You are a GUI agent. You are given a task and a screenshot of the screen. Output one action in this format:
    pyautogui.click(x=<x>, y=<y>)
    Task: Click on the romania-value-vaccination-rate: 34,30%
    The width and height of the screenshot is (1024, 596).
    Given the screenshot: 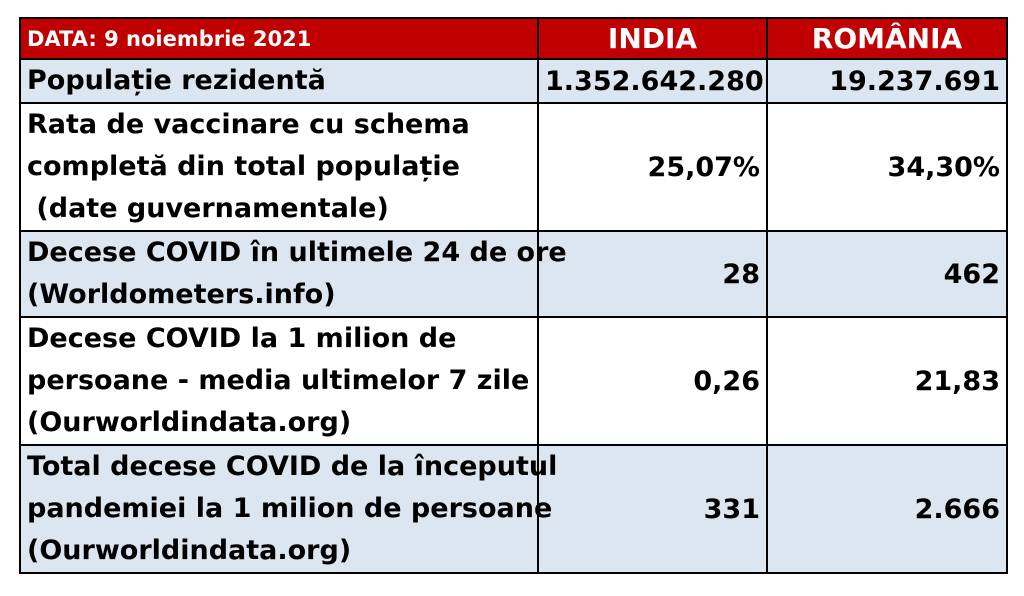 What is the action you would take?
    pyautogui.click(x=887, y=167)
    